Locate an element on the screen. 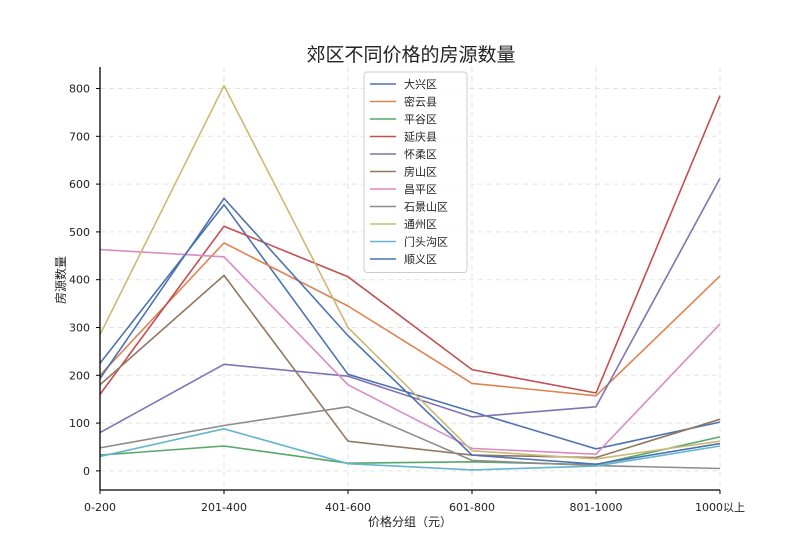 The image size is (800, 560). legend-box is located at coordinates (415, 172).